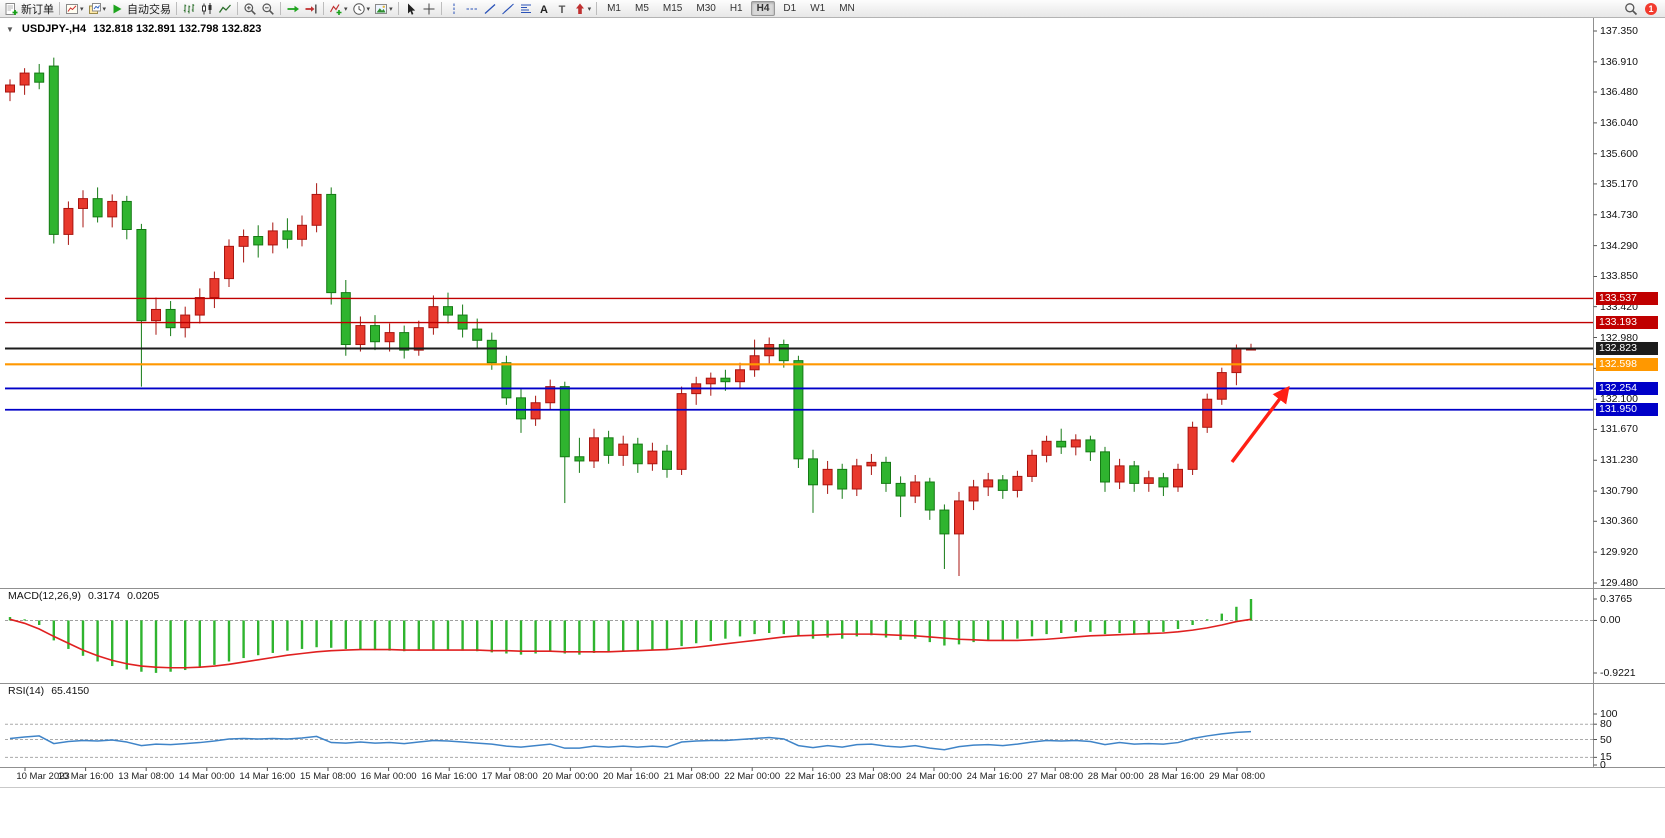 This screenshot has height=838, width=1665. I want to click on fibonacci-retracement-button, so click(526, 9).